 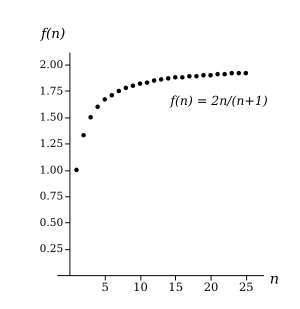 I want to click on x-tick-label: 20, so click(x=211, y=287).